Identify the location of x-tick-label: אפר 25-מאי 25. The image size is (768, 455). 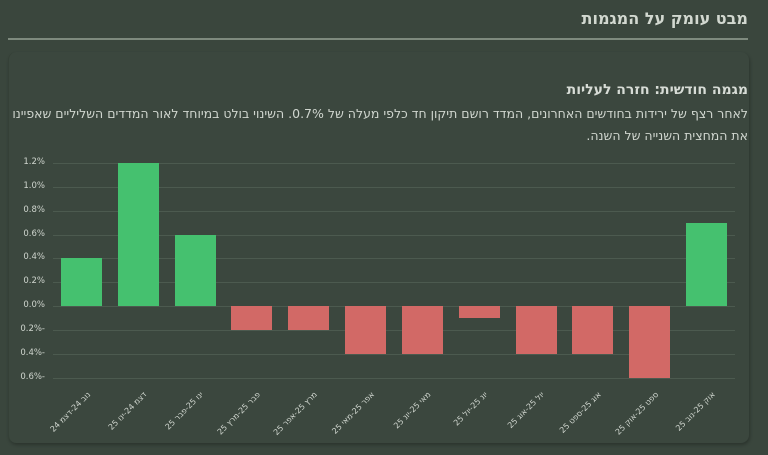
(353, 412).